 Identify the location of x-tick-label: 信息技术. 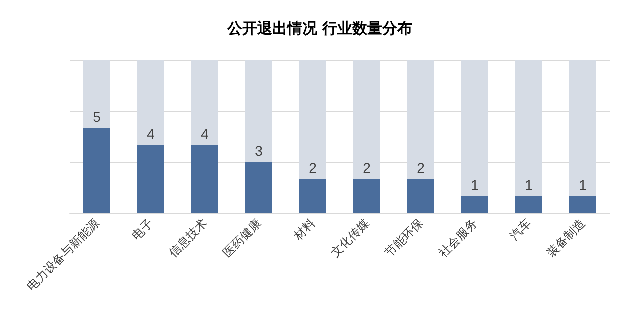
(188, 238).